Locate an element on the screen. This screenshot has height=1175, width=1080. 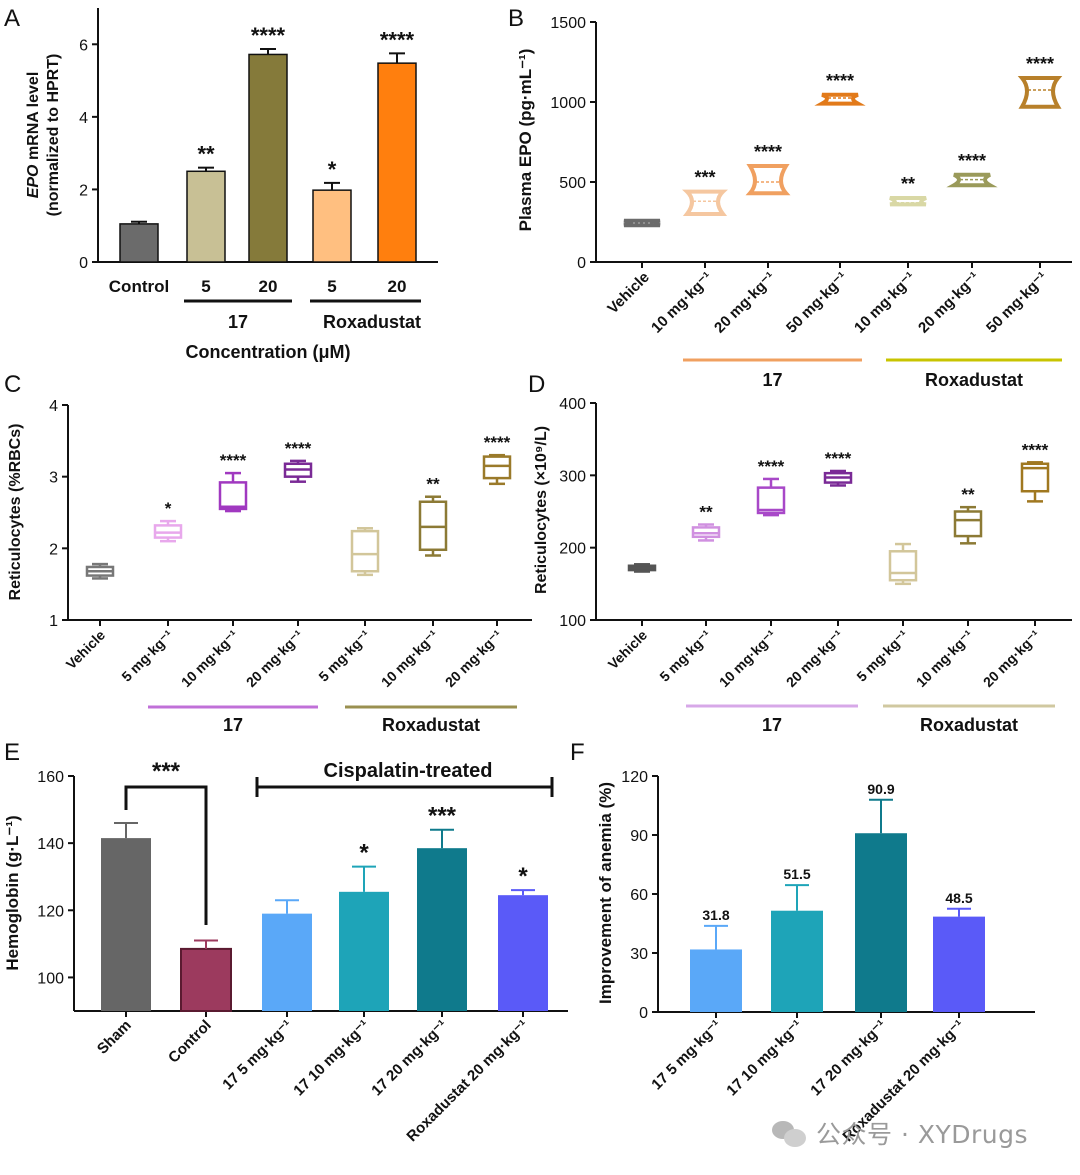
x-tick-label: 17 20 mg·kg⁻¹ is located at coordinates (848, 1058).